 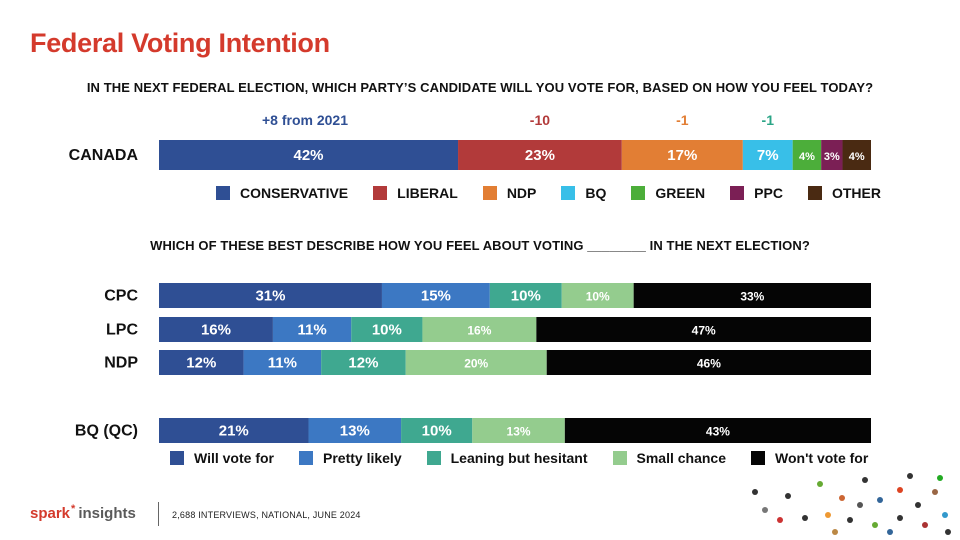 I want to click on data-label-canada-ndp: 17%, so click(x=682, y=155).